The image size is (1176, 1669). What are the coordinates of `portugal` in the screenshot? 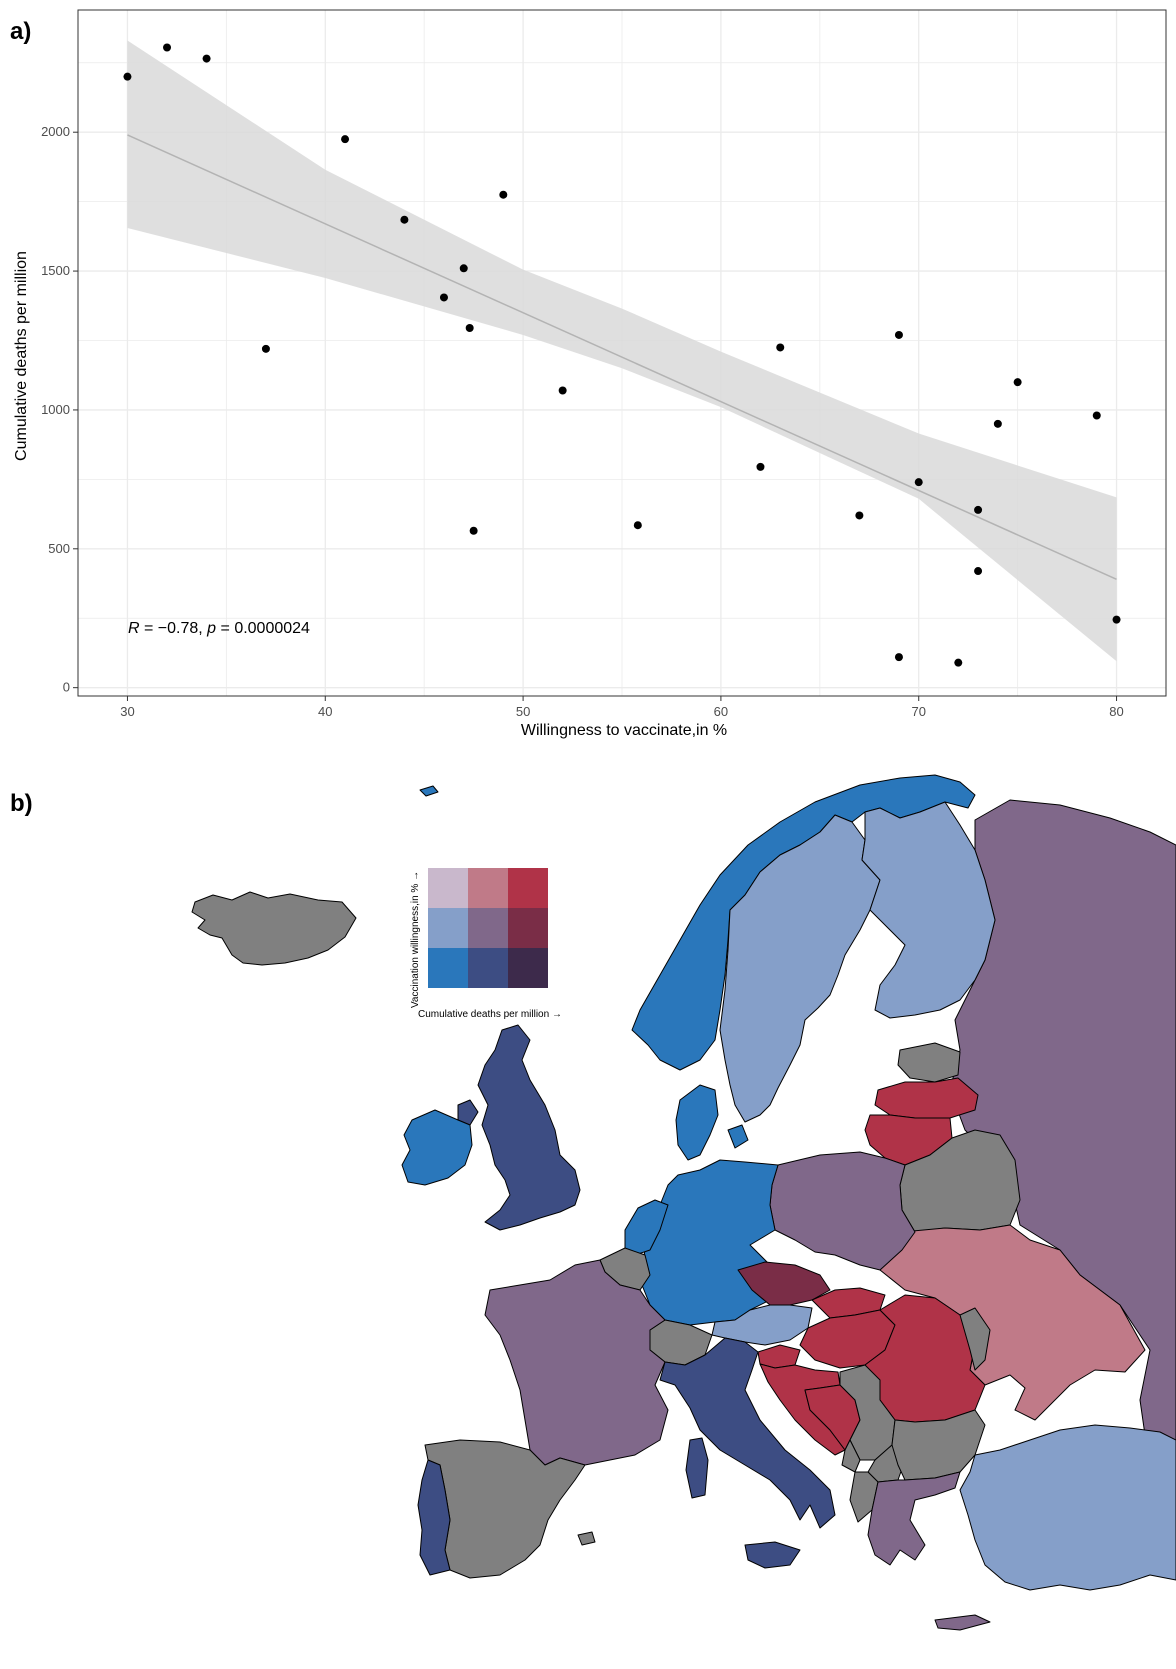 It's located at (434, 1517).